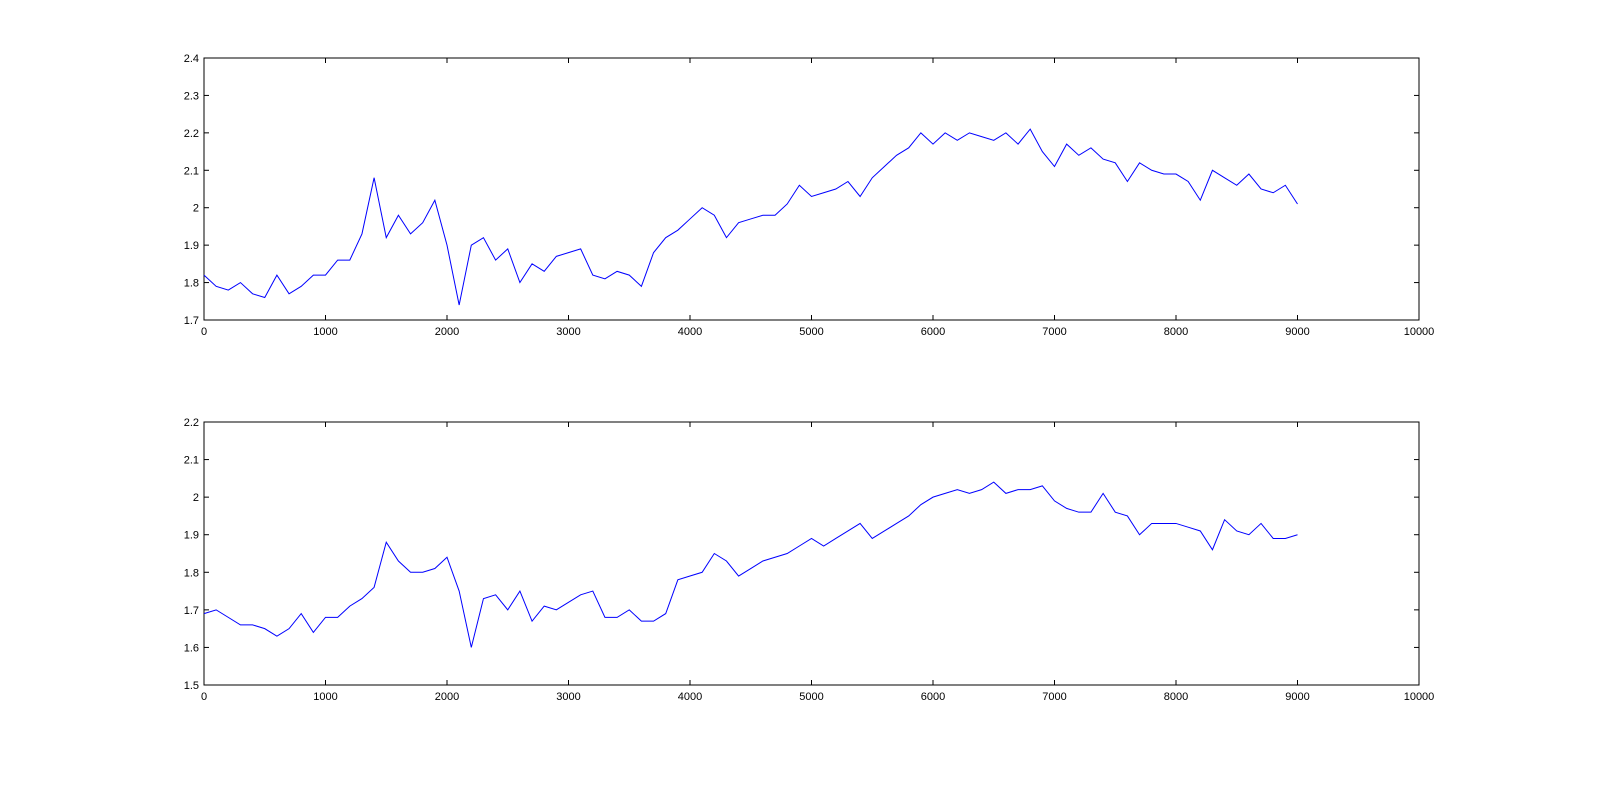  Describe the element at coordinates (191, 648) in the screenshot. I see `y-tick-label: 1.6` at that location.